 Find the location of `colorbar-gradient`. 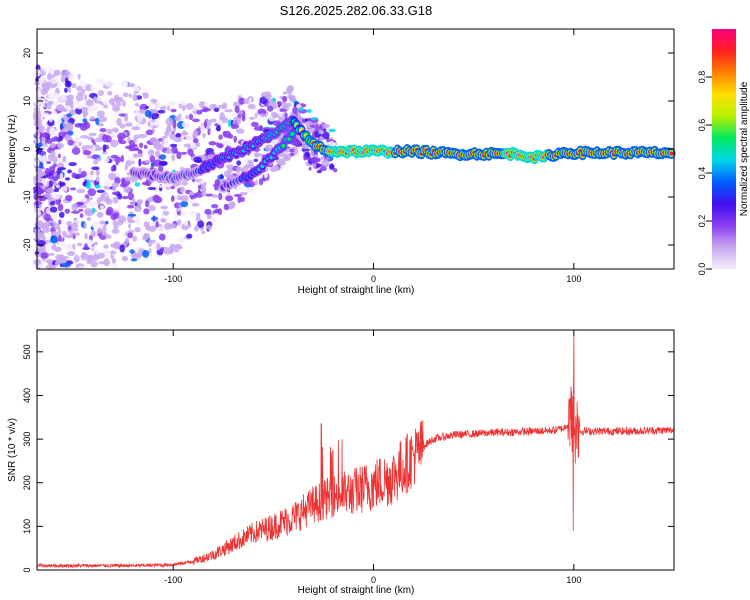

colorbar-gradient is located at coordinates (724, 149).